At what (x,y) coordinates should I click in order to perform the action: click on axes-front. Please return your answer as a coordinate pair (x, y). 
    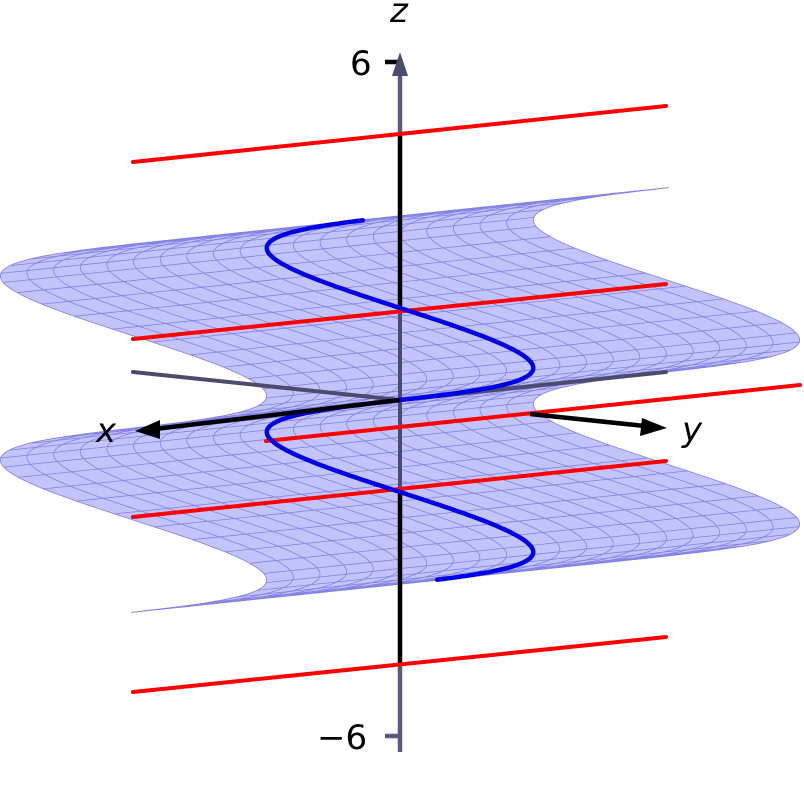
    Looking at the image, I should click on (400, 414).